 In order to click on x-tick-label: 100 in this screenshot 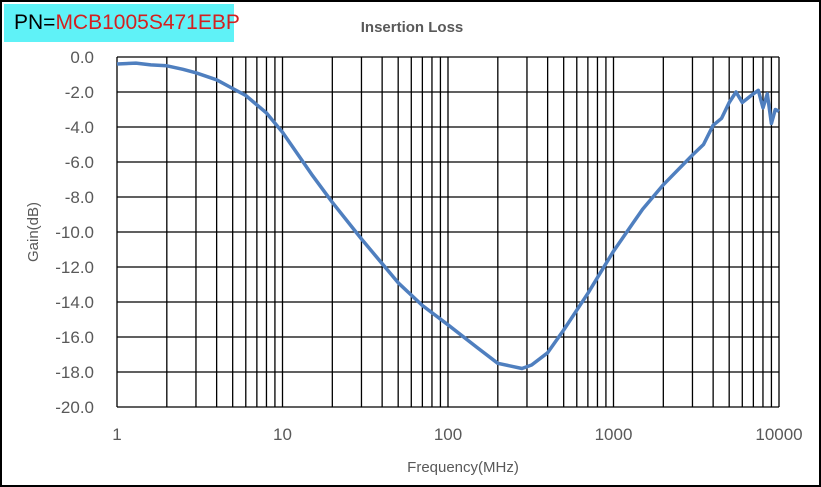, I will do `click(448, 434)`.